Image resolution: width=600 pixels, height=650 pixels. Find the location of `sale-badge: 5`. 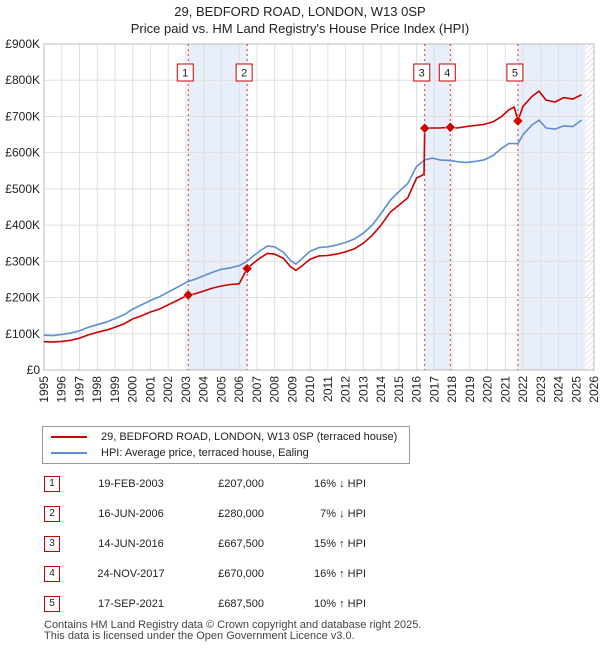

sale-badge: 5 is located at coordinates (52, 604).